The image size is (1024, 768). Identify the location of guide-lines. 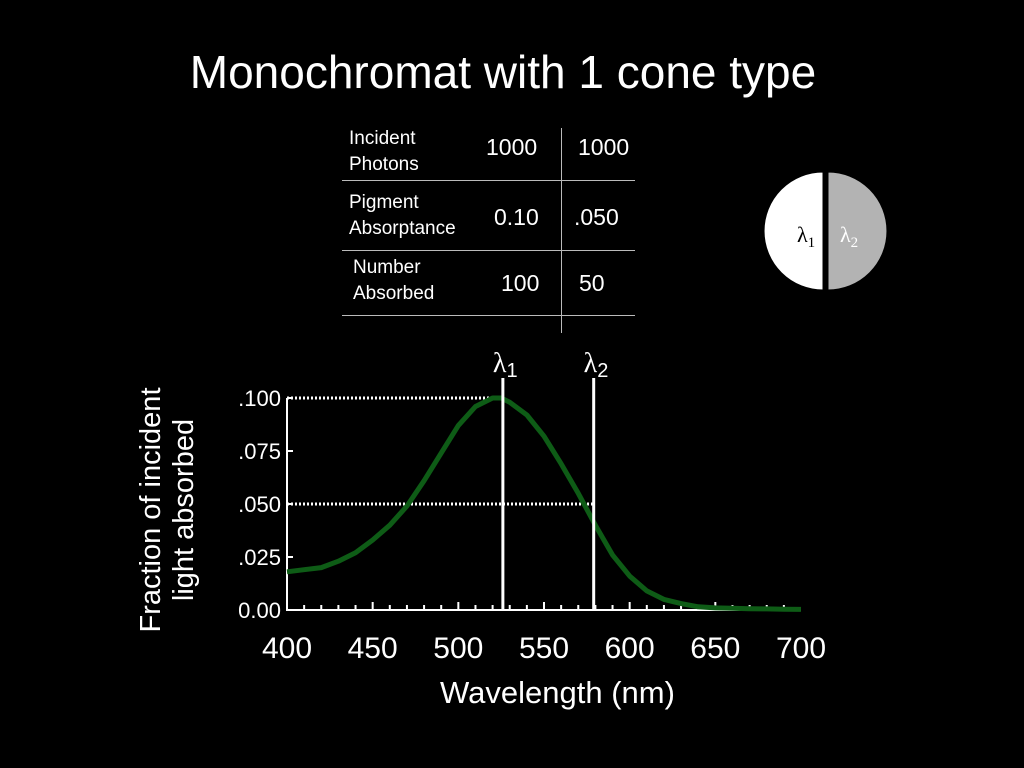
(440, 451).